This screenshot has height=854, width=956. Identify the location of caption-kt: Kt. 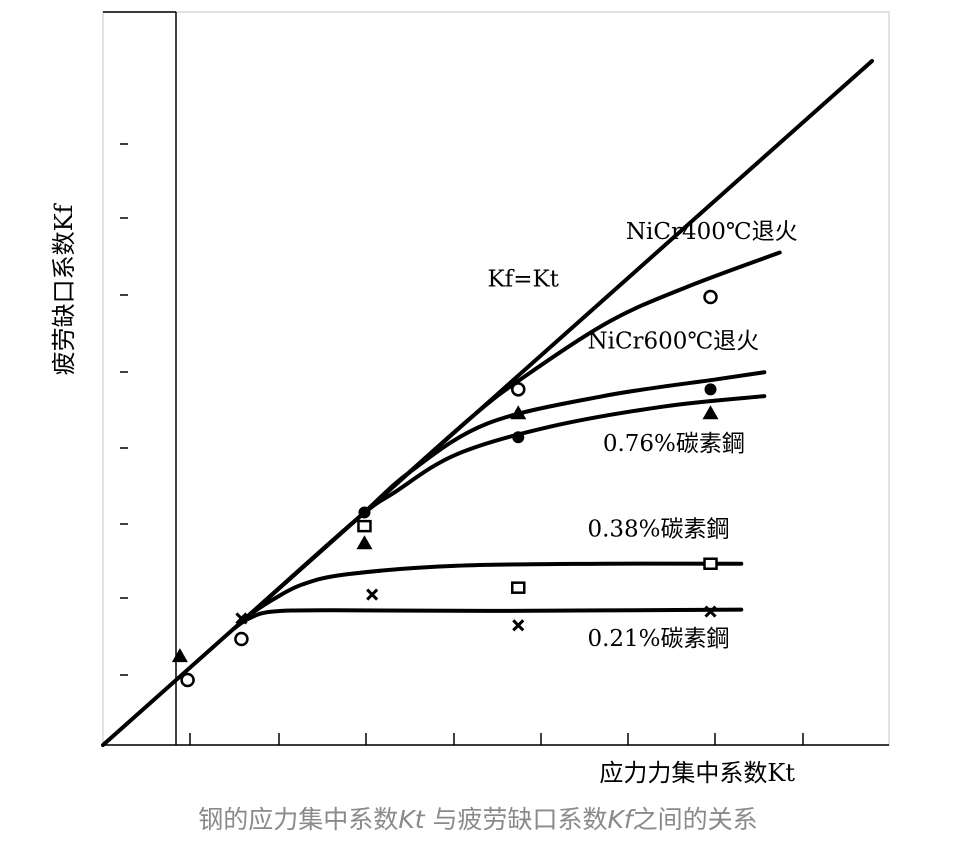
(411, 819).